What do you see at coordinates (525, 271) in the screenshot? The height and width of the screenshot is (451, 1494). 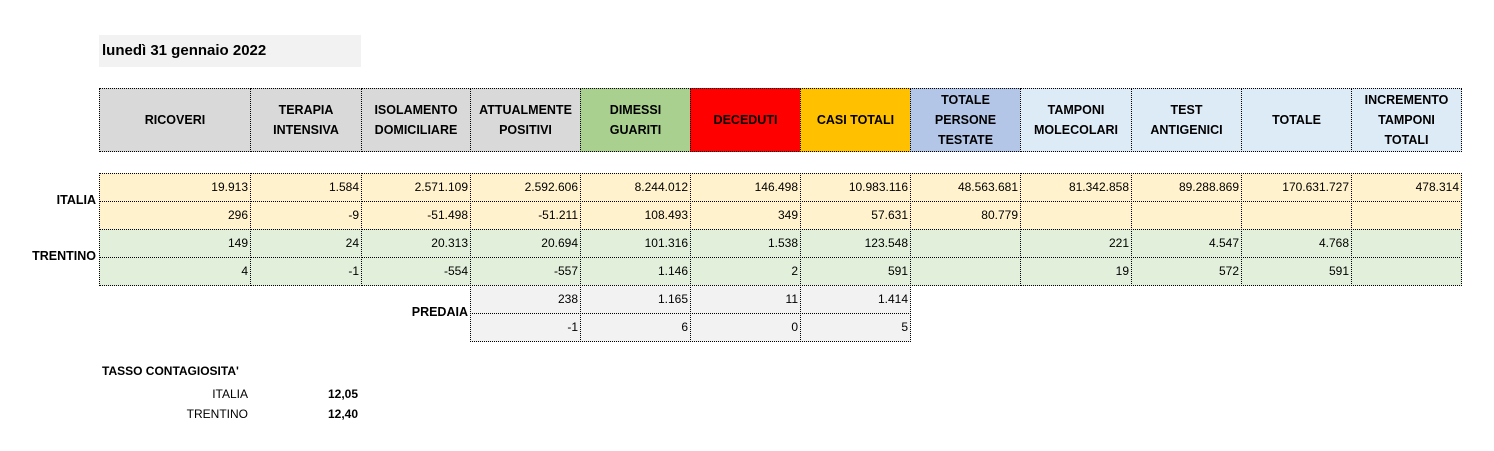 I see `trentino-delta-cell: -557` at bounding box center [525, 271].